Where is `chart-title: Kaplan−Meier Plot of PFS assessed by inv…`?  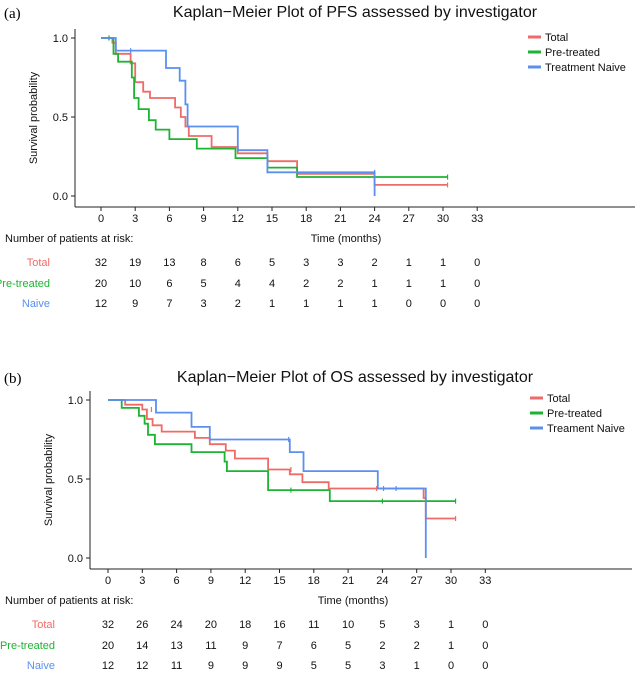
chart-title: Kaplan−Meier Plot of PFS assessed by inv… is located at coordinates (355, 12).